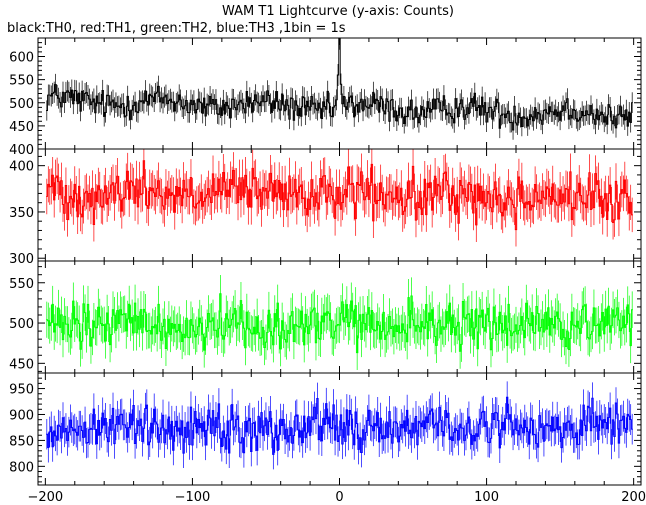  Describe the element at coordinates (21, 259) in the screenshot. I see `y-tick-label: 300` at that location.